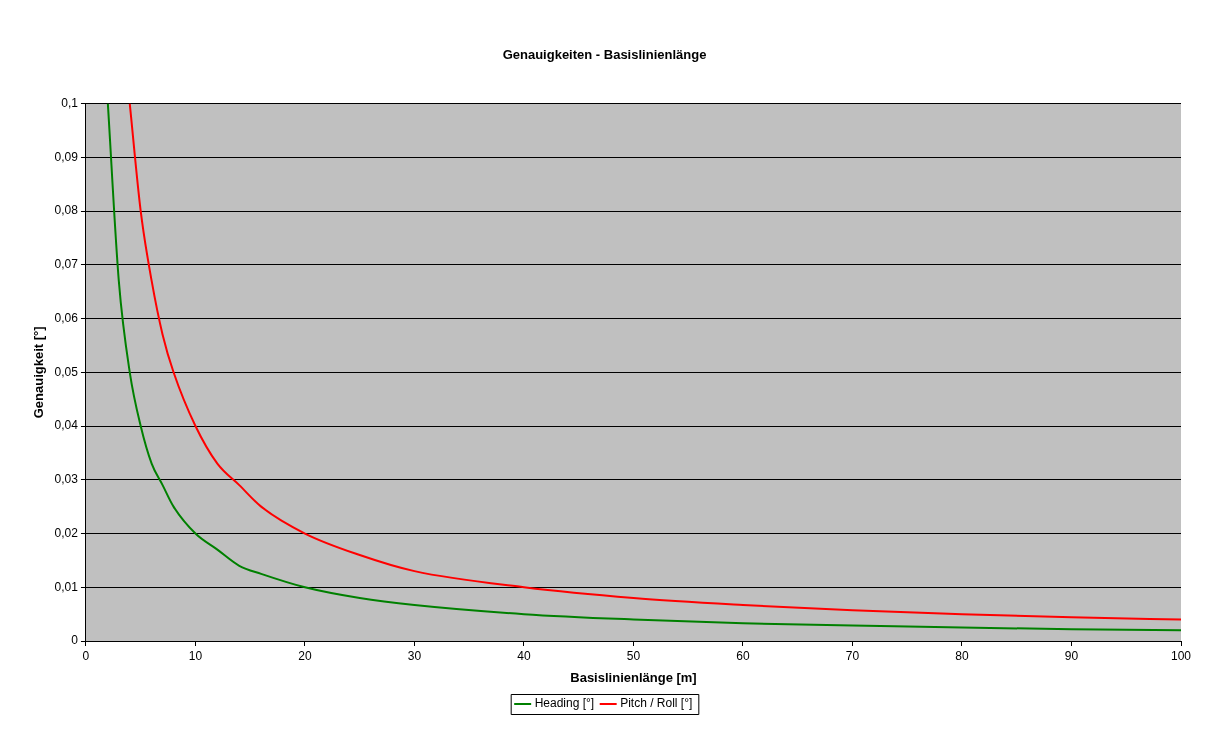 This screenshot has height=738, width=1209. I want to click on legend-label: Pitch / Roll [°], so click(656, 703).